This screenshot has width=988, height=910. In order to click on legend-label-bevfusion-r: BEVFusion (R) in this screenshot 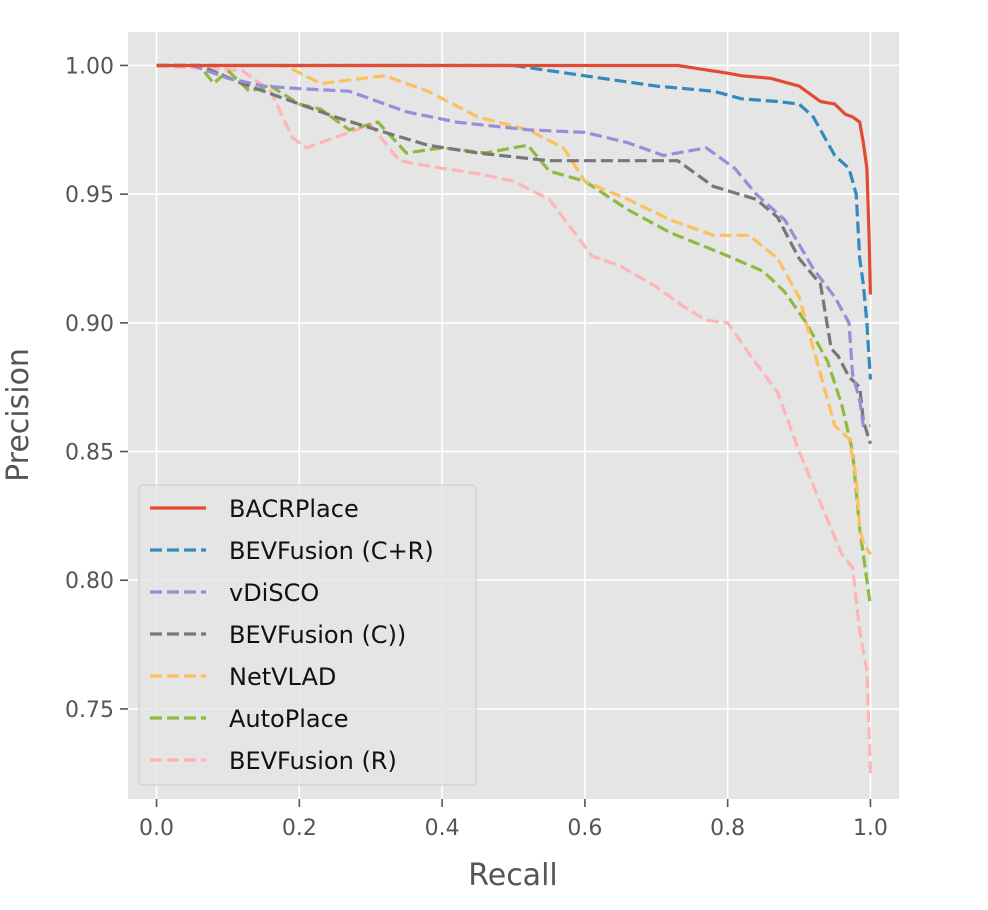, I will do `click(313, 761)`.